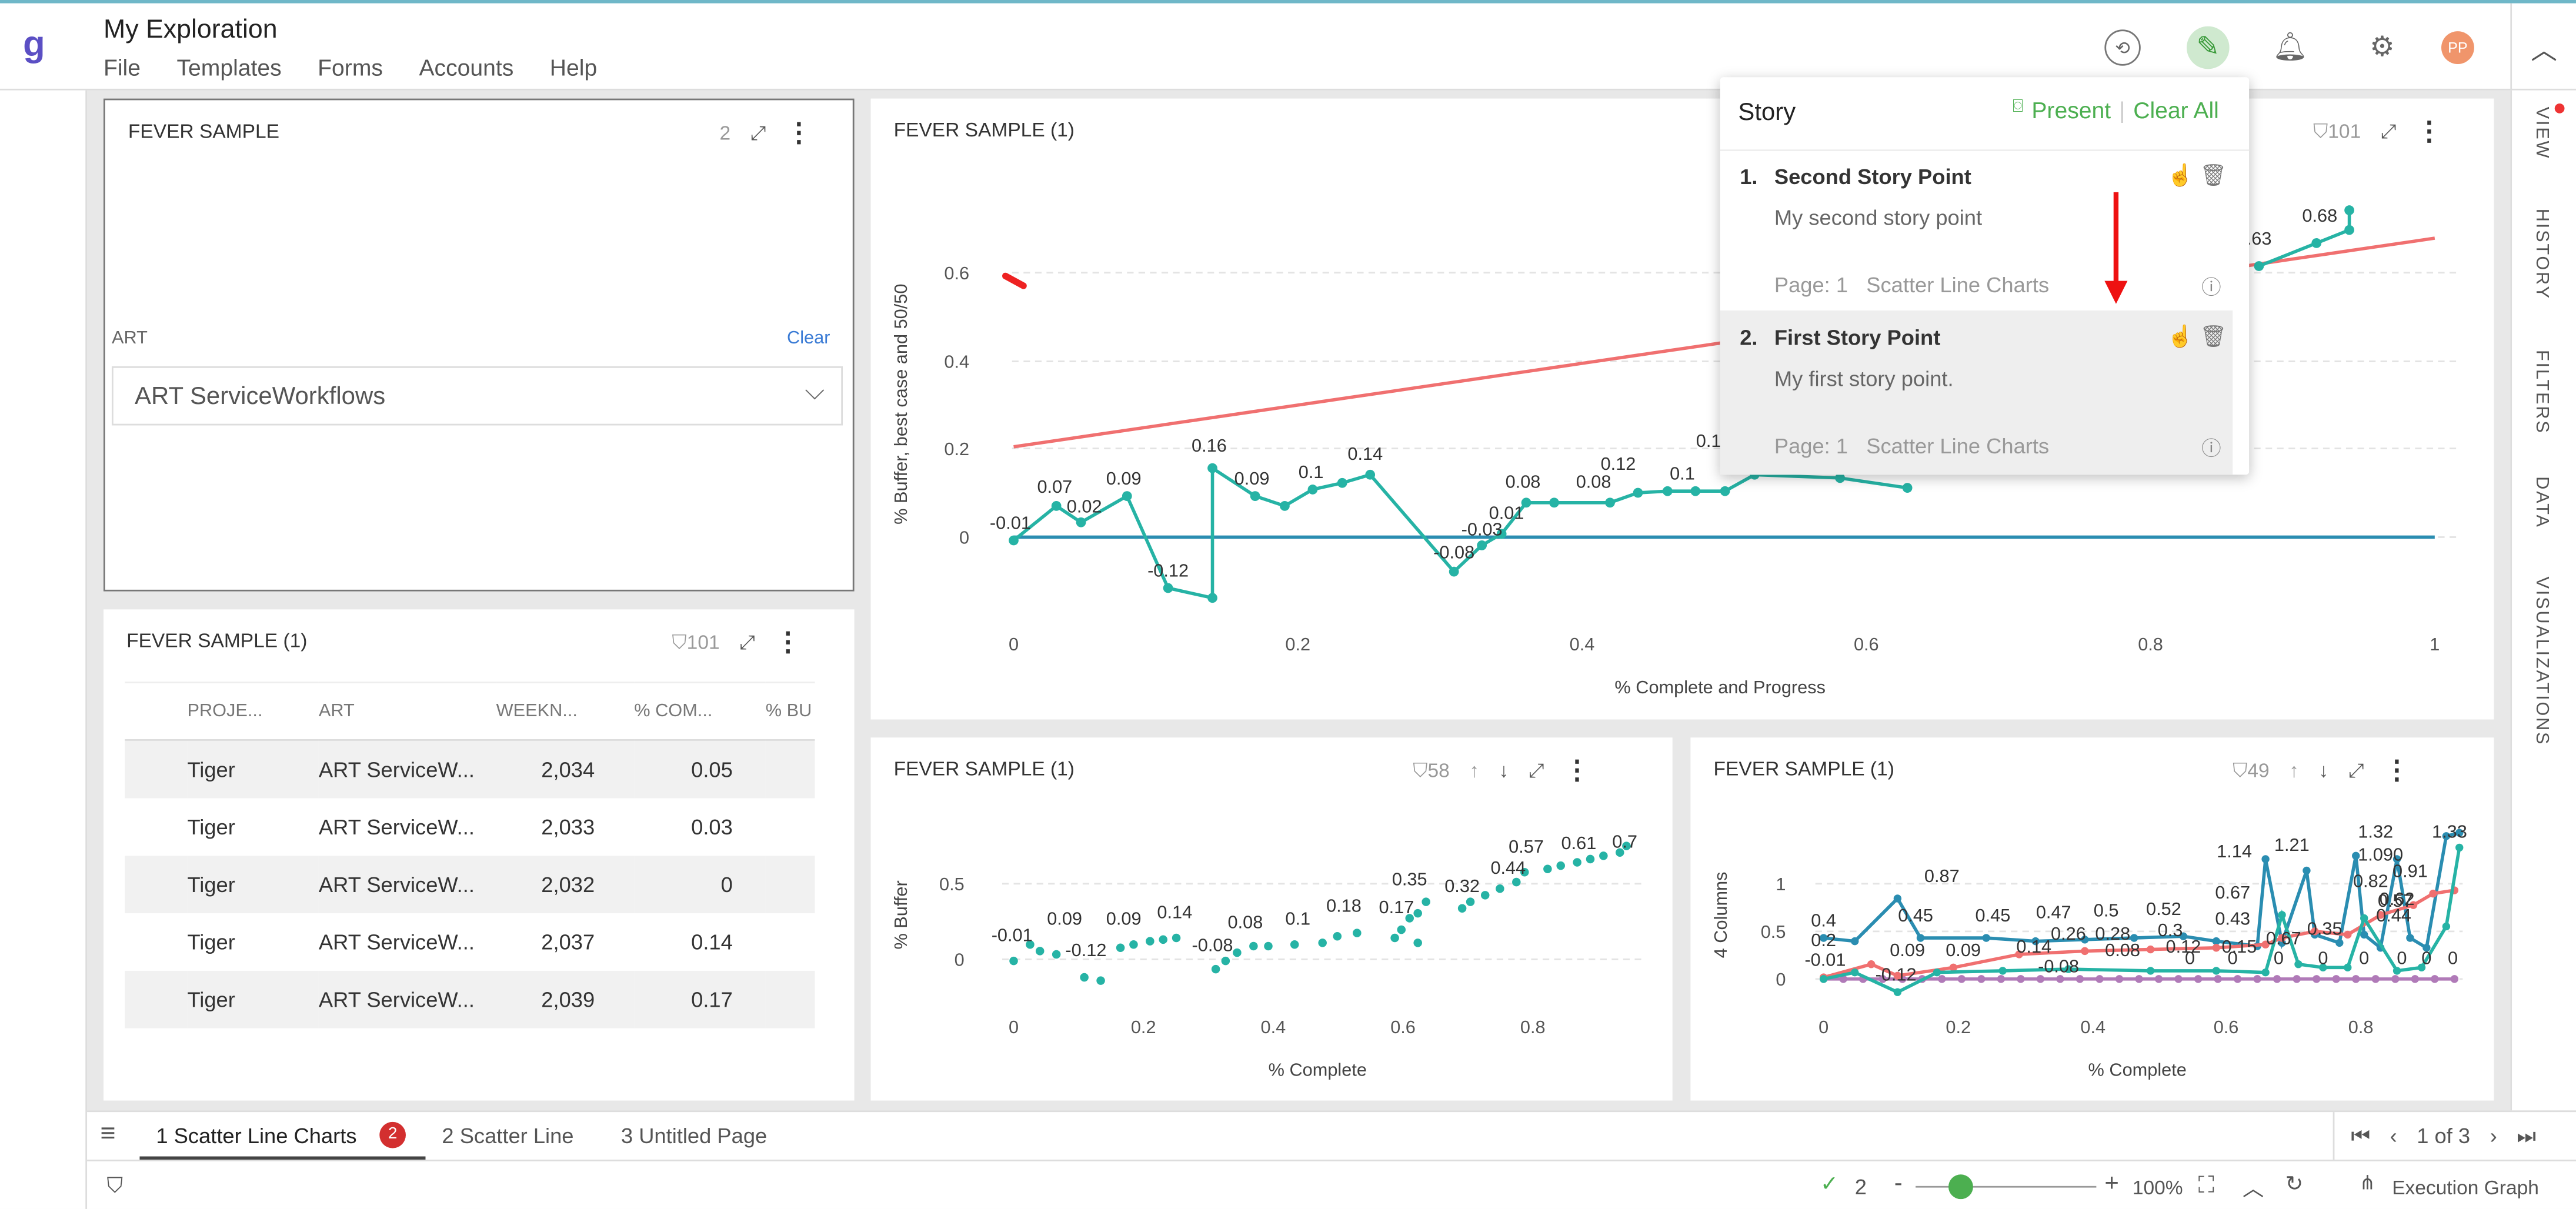 The image size is (2576, 1209). I want to click on zoom-out-button: -, so click(1898, 1183).